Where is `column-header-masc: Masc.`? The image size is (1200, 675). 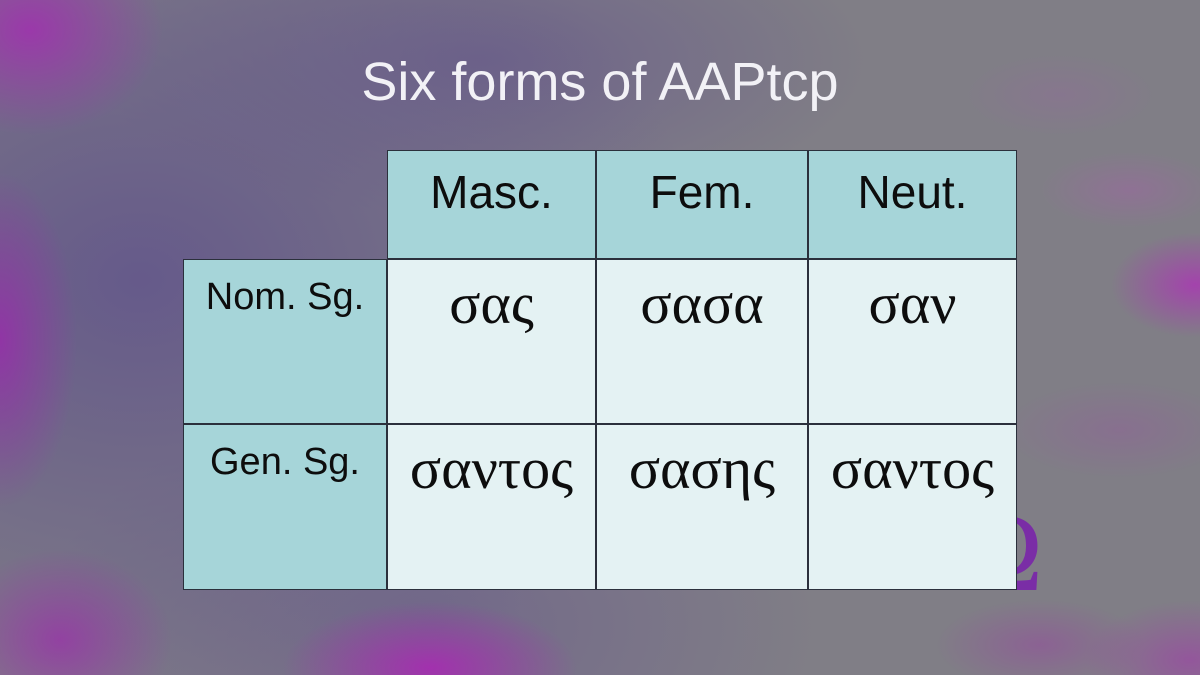
column-header-masc: Masc. is located at coordinates (491, 204).